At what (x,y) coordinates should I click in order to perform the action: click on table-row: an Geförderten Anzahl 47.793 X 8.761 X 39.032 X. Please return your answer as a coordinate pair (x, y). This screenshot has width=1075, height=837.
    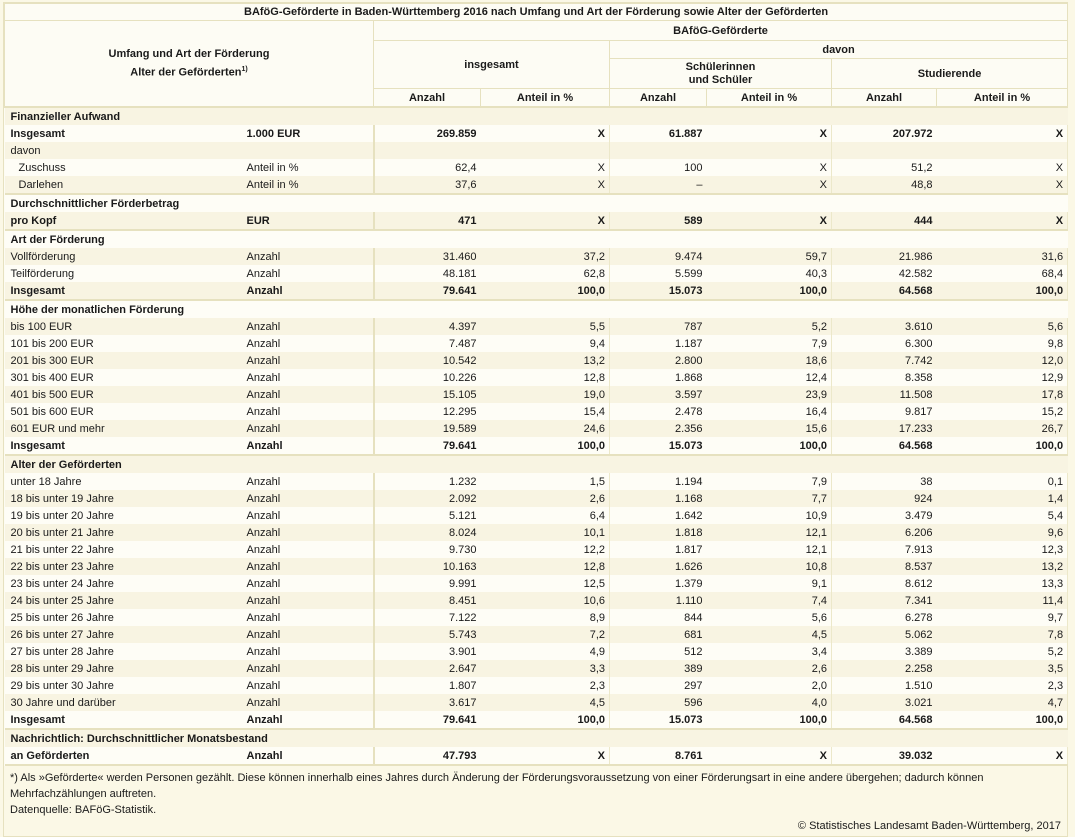
    Looking at the image, I should click on (536, 756).